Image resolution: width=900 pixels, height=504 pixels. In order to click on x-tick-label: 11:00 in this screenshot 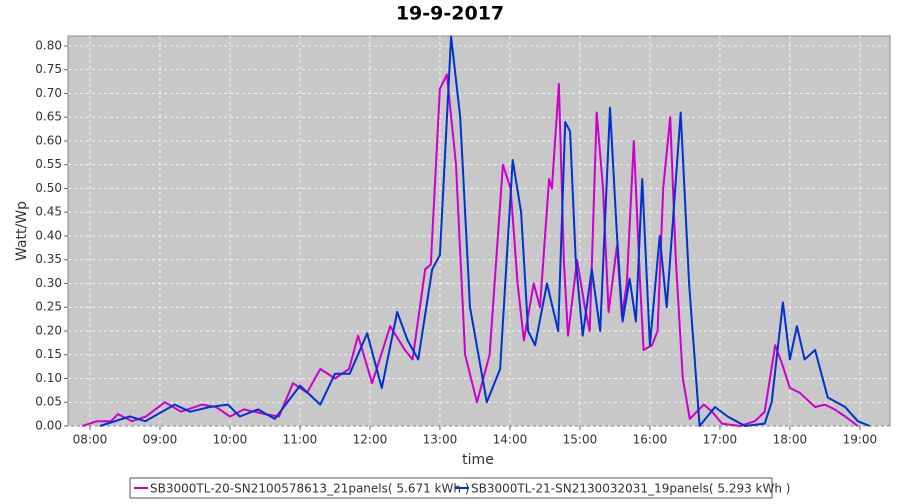, I will do `click(300, 440)`.